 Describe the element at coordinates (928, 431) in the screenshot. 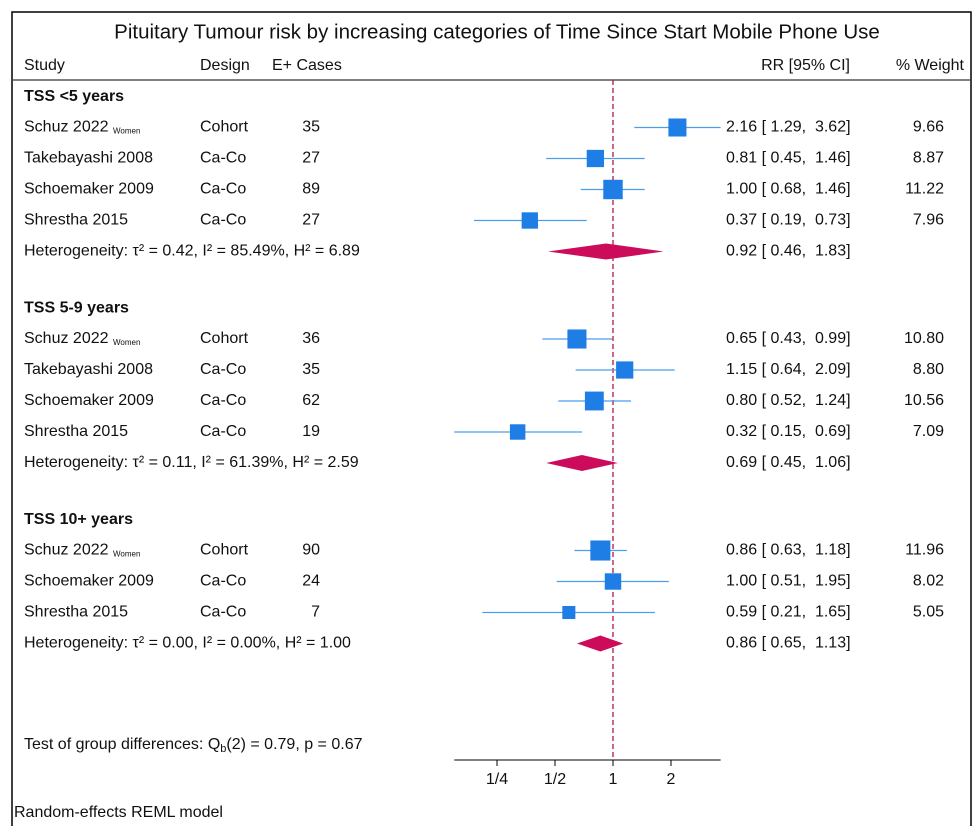

I see `weight-label: 7.09` at that location.